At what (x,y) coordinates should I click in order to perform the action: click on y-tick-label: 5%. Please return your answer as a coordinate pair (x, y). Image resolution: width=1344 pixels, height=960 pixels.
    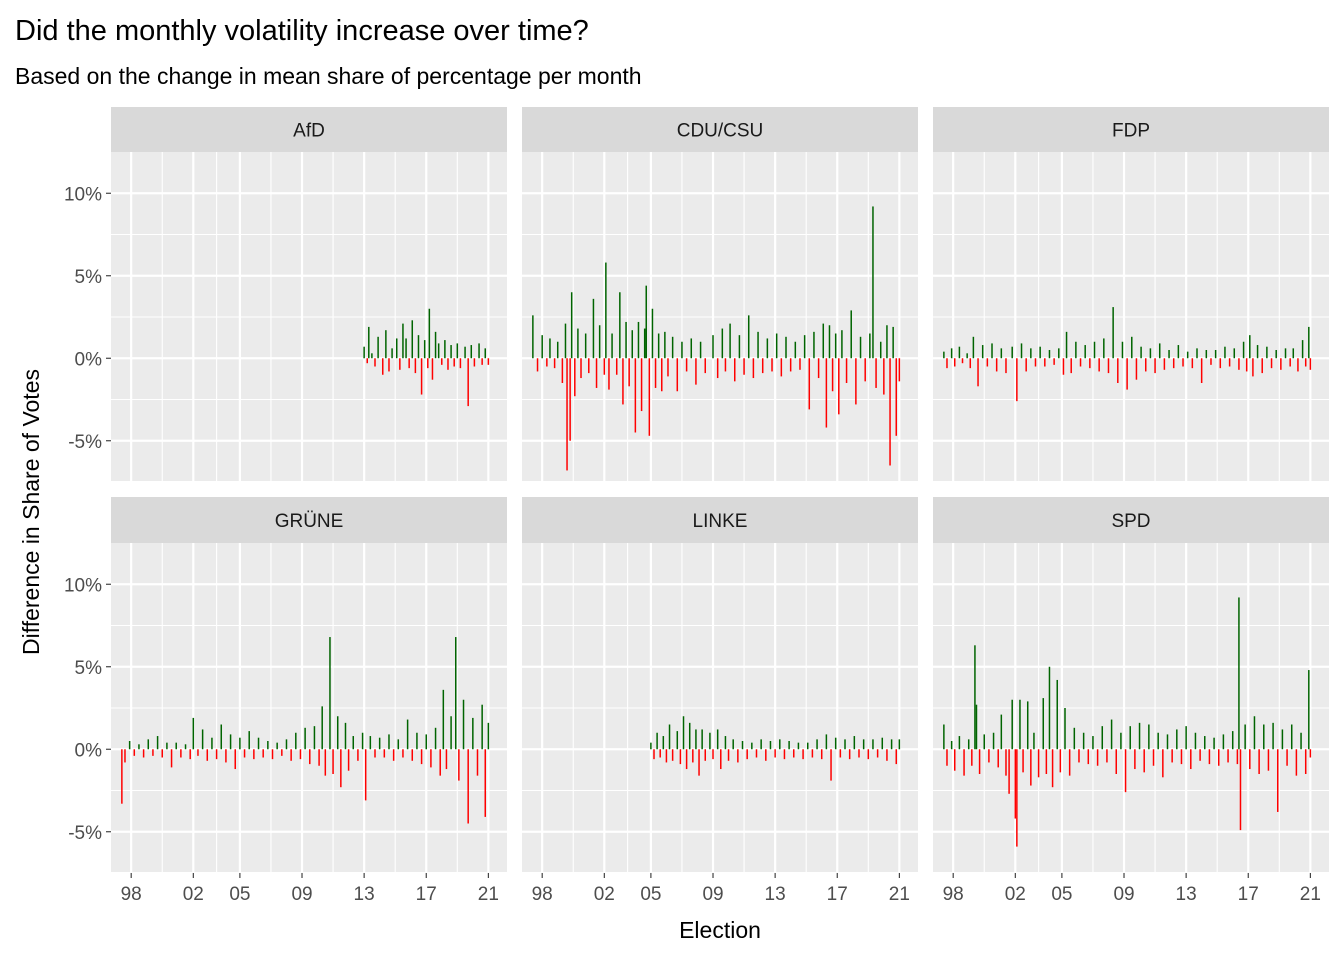
    Looking at the image, I should click on (89, 277).